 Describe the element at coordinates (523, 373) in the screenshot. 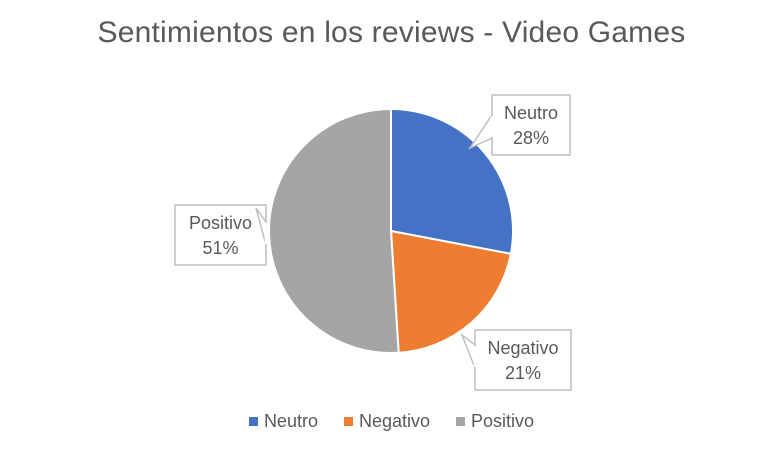

I see `data-label-percent: 21%` at that location.